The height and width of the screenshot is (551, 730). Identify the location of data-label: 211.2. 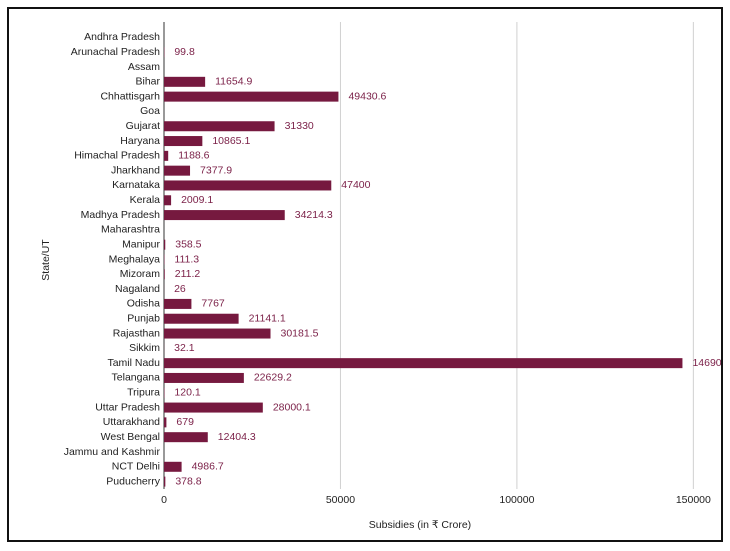
(188, 274).